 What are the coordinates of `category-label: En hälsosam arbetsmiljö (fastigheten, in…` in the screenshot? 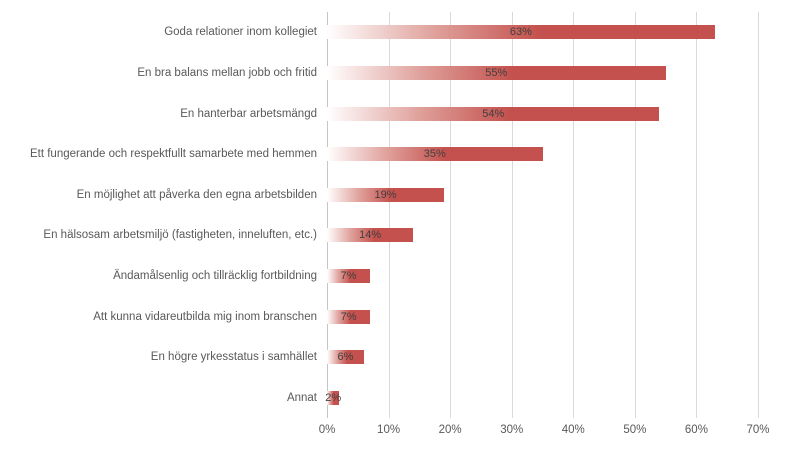 It's located at (180, 235).